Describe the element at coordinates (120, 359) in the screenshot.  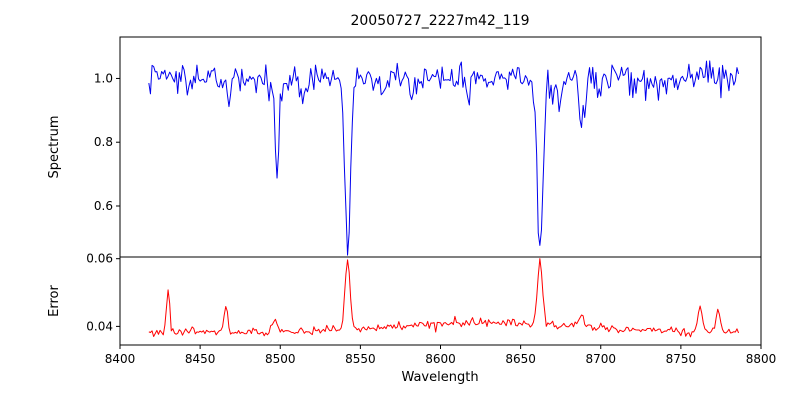
I see `x-tick-label: 8400` at that location.